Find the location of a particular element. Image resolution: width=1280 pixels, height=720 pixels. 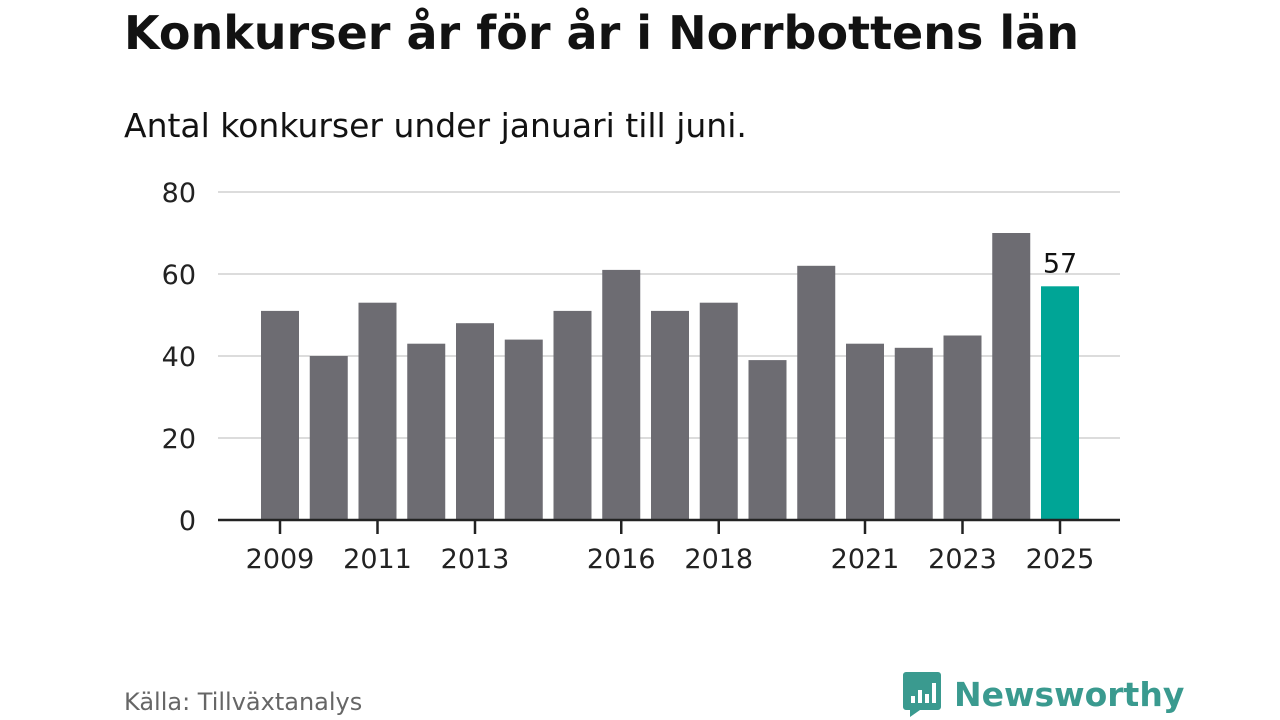

y-tick-label: 0 is located at coordinates (187, 521).